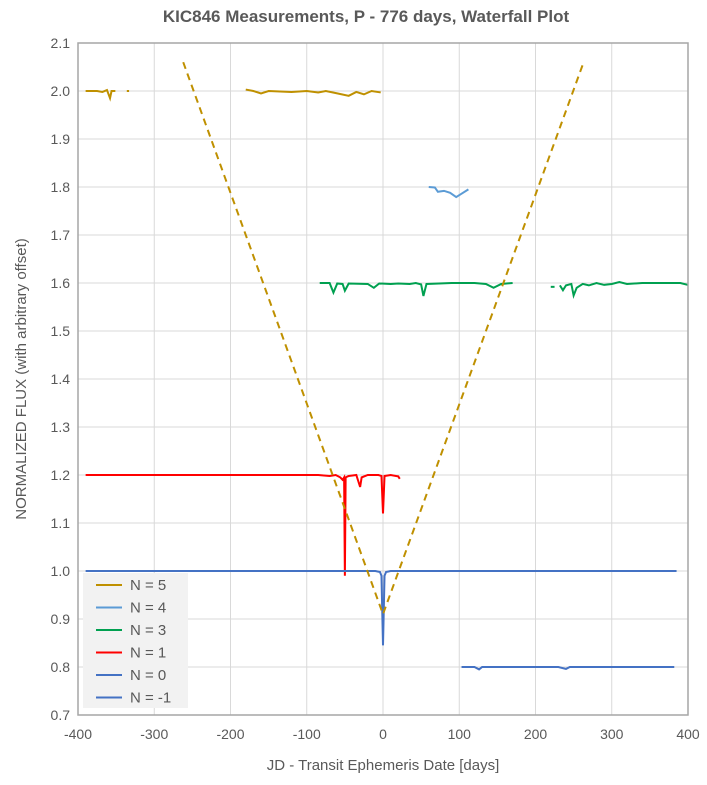  Describe the element at coordinates (61, 283) in the screenshot. I see `y-tick-label: 1.6` at that location.